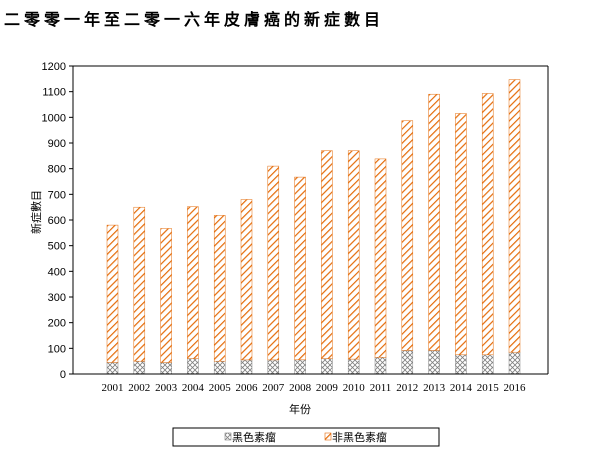 Image resolution: width=601 pixels, height=458 pixels. Describe the element at coordinates (220, 388) in the screenshot. I see `x-tick-label: 2005` at that location.